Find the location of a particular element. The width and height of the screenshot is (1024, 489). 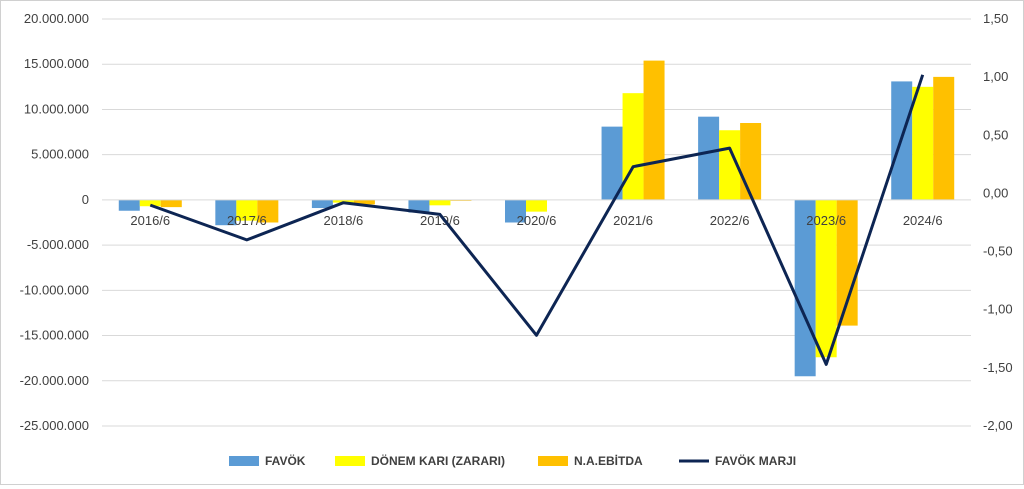

legend-label: FAVÖK MARJI is located at coordinates (755, 460).